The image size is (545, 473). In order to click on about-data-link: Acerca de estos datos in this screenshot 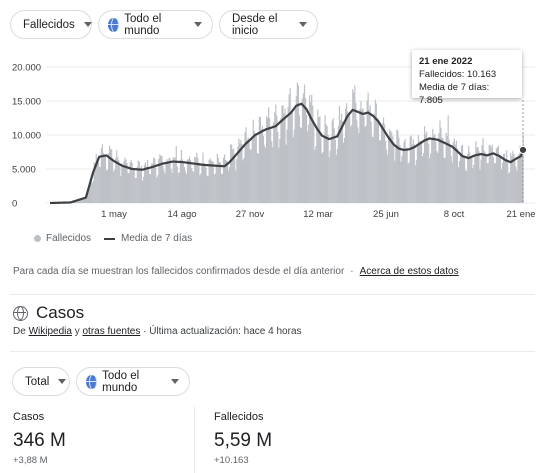, I will do `click(409, 271)`.